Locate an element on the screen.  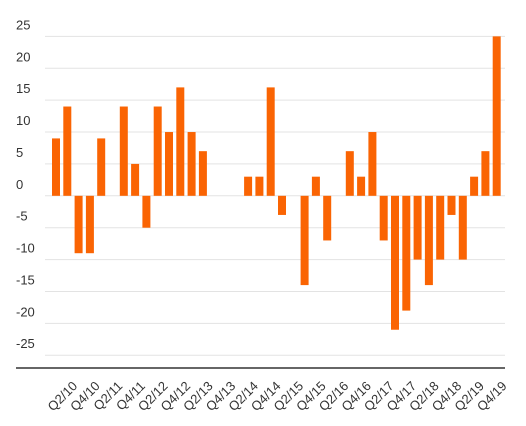
y-tick-label: 20 is located at coordinates (23, 56).